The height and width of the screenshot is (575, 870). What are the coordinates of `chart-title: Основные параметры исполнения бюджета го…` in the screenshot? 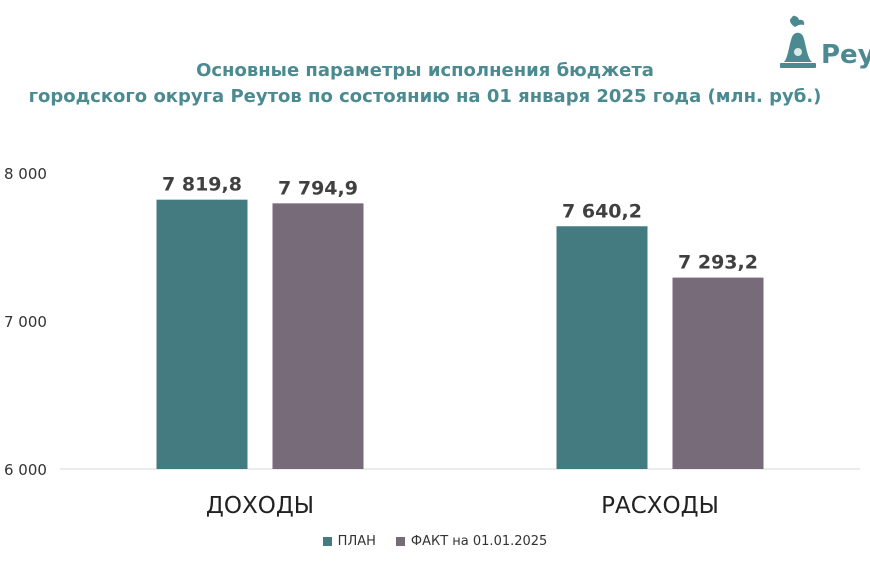 It's located at (425, 84).